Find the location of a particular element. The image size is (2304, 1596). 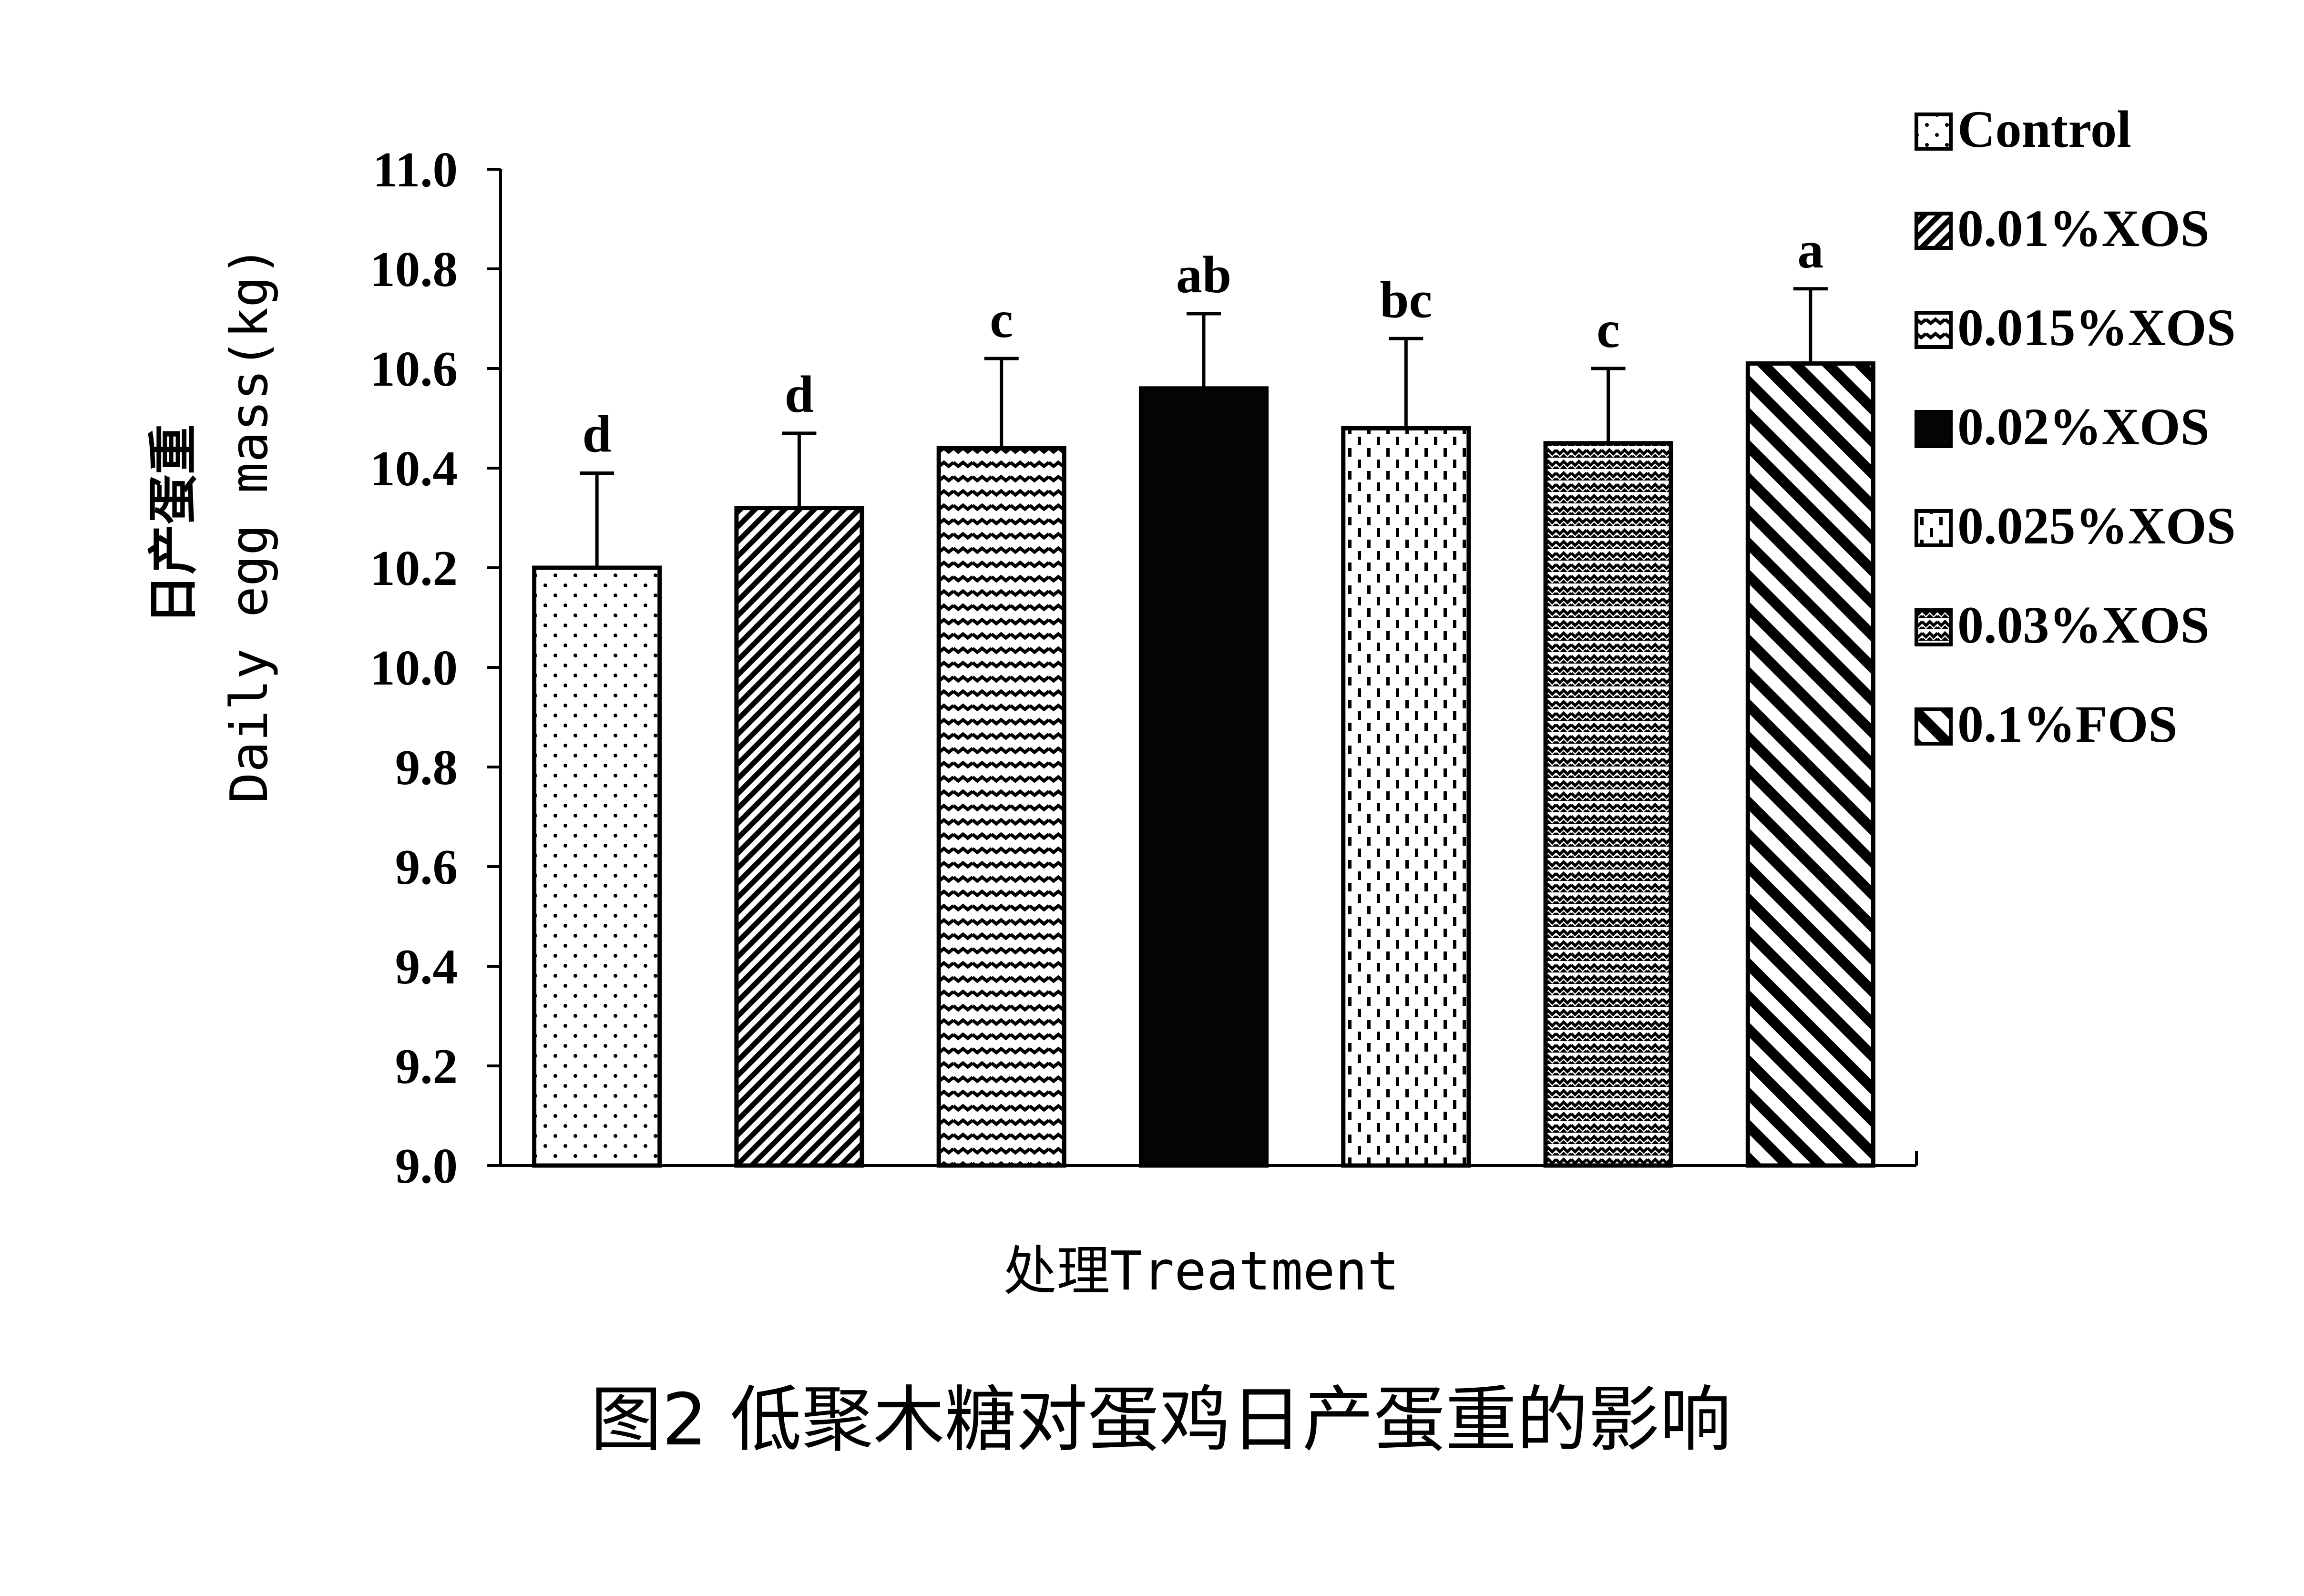

legend-label-4: 0.025%XOS is located at coordinates (2096, 526).